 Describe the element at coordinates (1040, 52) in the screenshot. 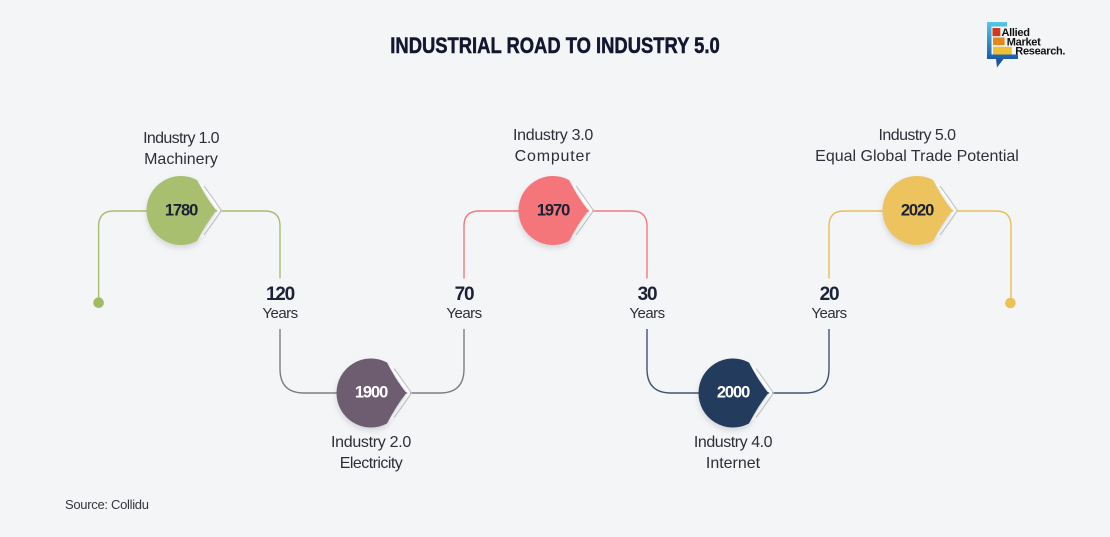

I see `svg-text: Research.` at that location.